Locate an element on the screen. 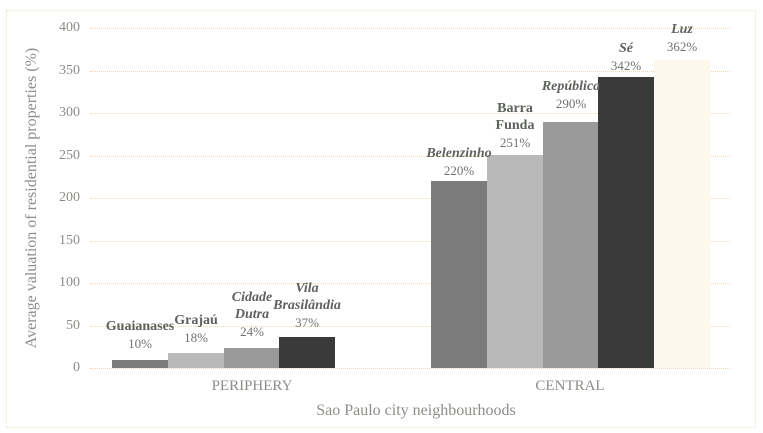 This screenshot has width=763, height=433. y-tick: 0 is located at coordinates (76, 367).